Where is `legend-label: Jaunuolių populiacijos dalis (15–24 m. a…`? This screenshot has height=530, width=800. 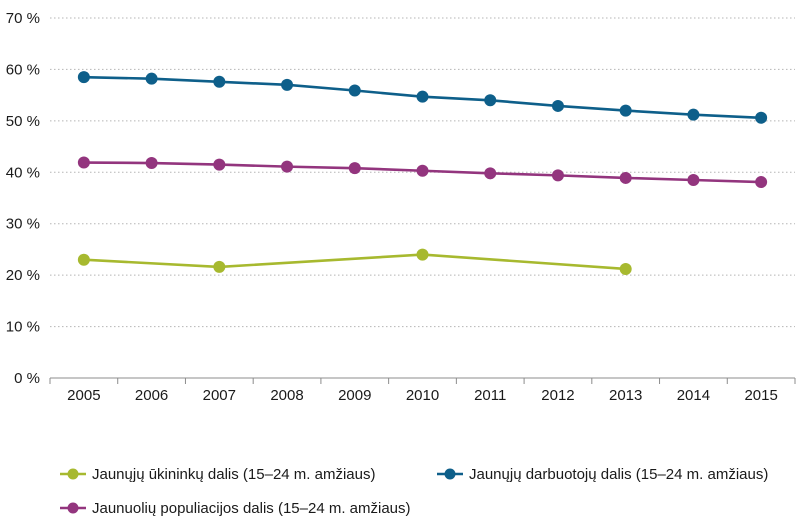
legend-label: Jaunuolių populiacijos dalis (15–24 m. a… is located at coordinates (251, 508).